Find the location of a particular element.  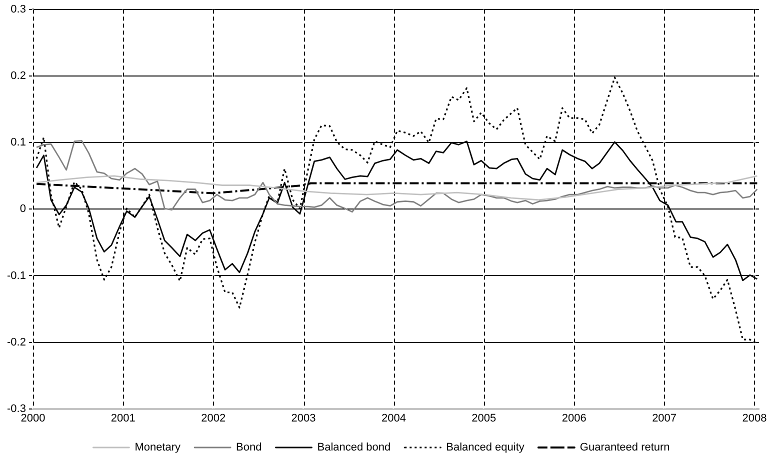

x-tick-label: 2001 is located at coordinates (123, 418).